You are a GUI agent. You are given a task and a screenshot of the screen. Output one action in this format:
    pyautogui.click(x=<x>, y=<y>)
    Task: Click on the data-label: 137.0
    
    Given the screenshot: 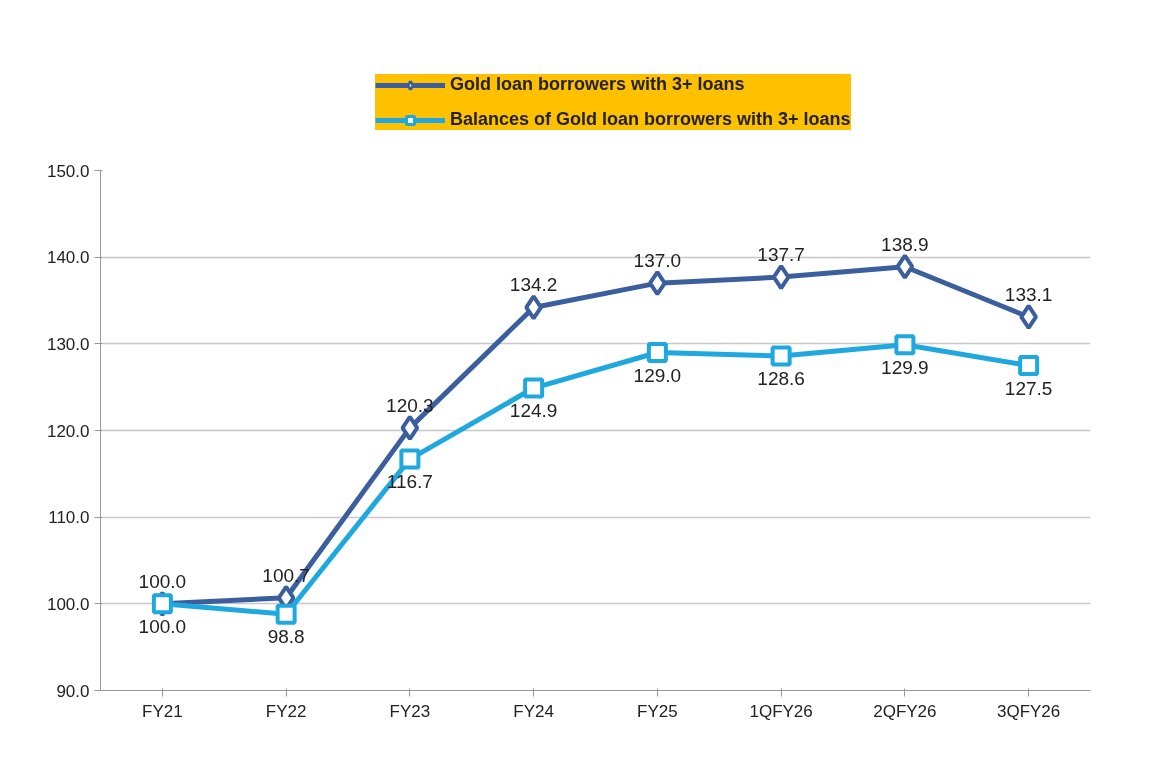 What is the action you would take?
    pyautogui.click(x=657, y=261)
    